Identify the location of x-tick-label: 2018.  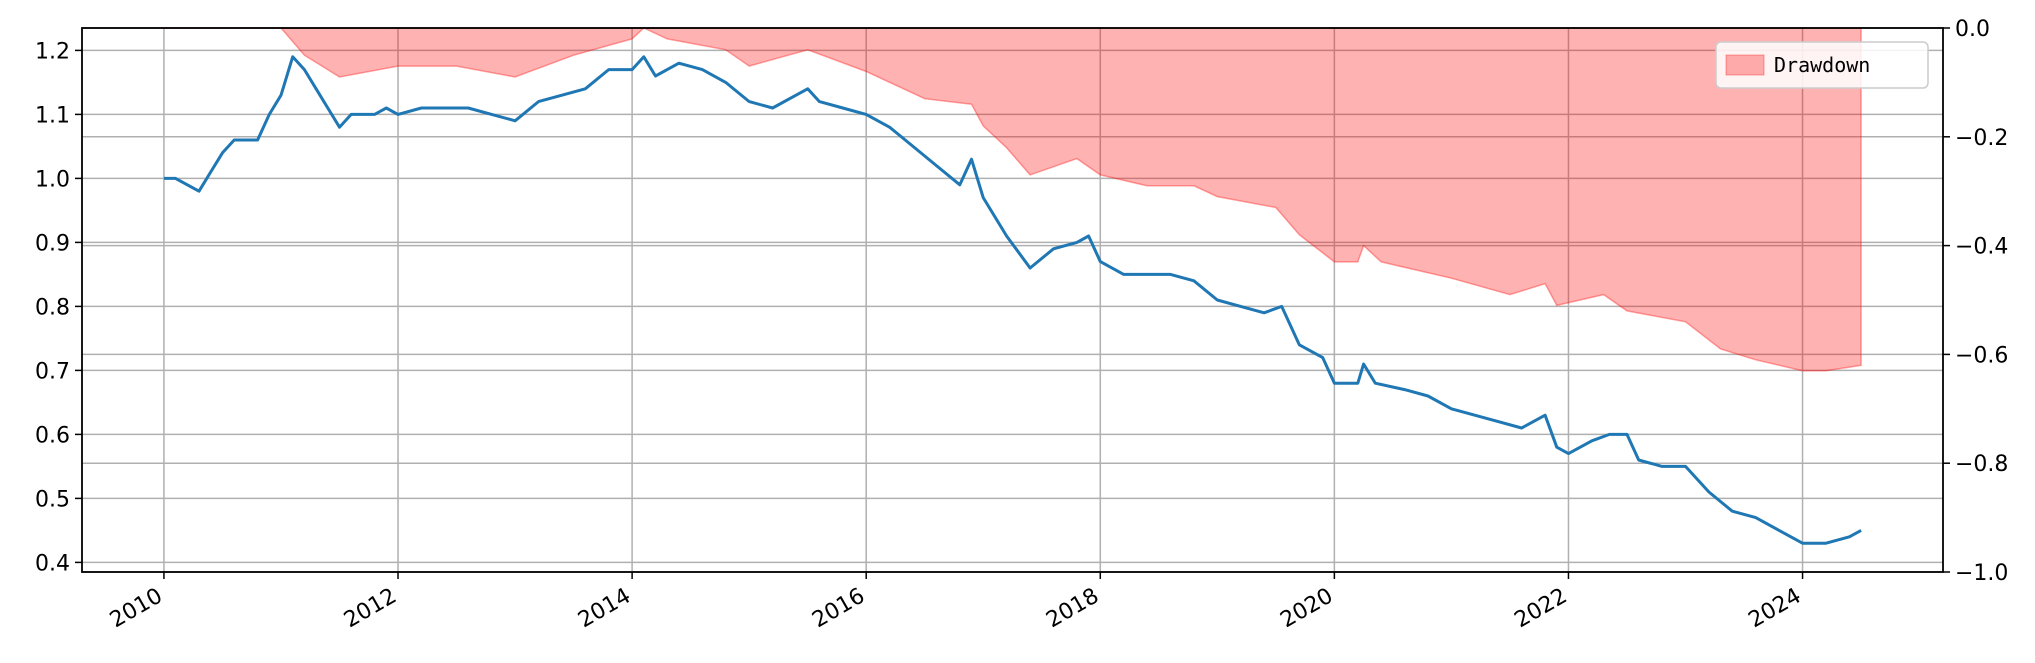
(1072, 609).